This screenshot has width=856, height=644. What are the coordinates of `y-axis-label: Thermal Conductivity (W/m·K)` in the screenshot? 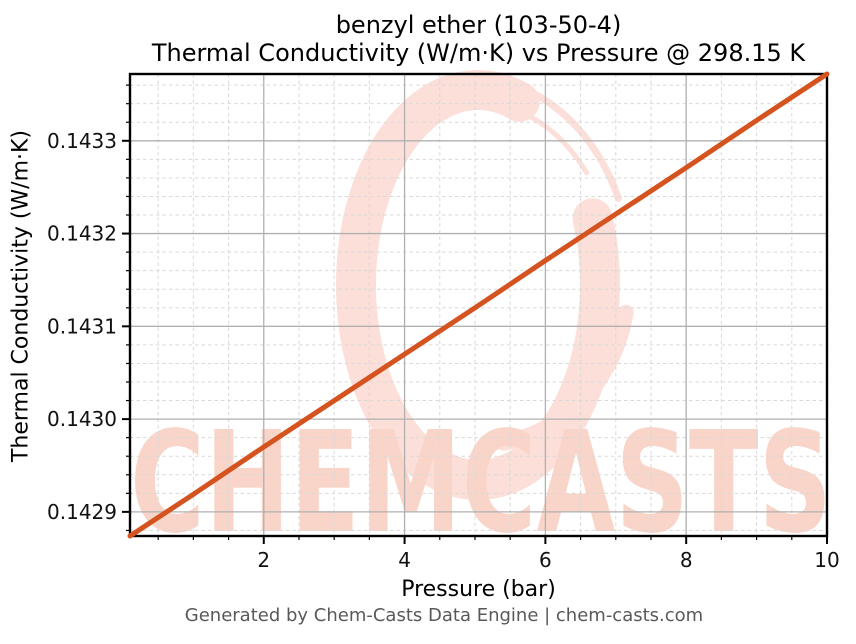 It's located at (21, 296).